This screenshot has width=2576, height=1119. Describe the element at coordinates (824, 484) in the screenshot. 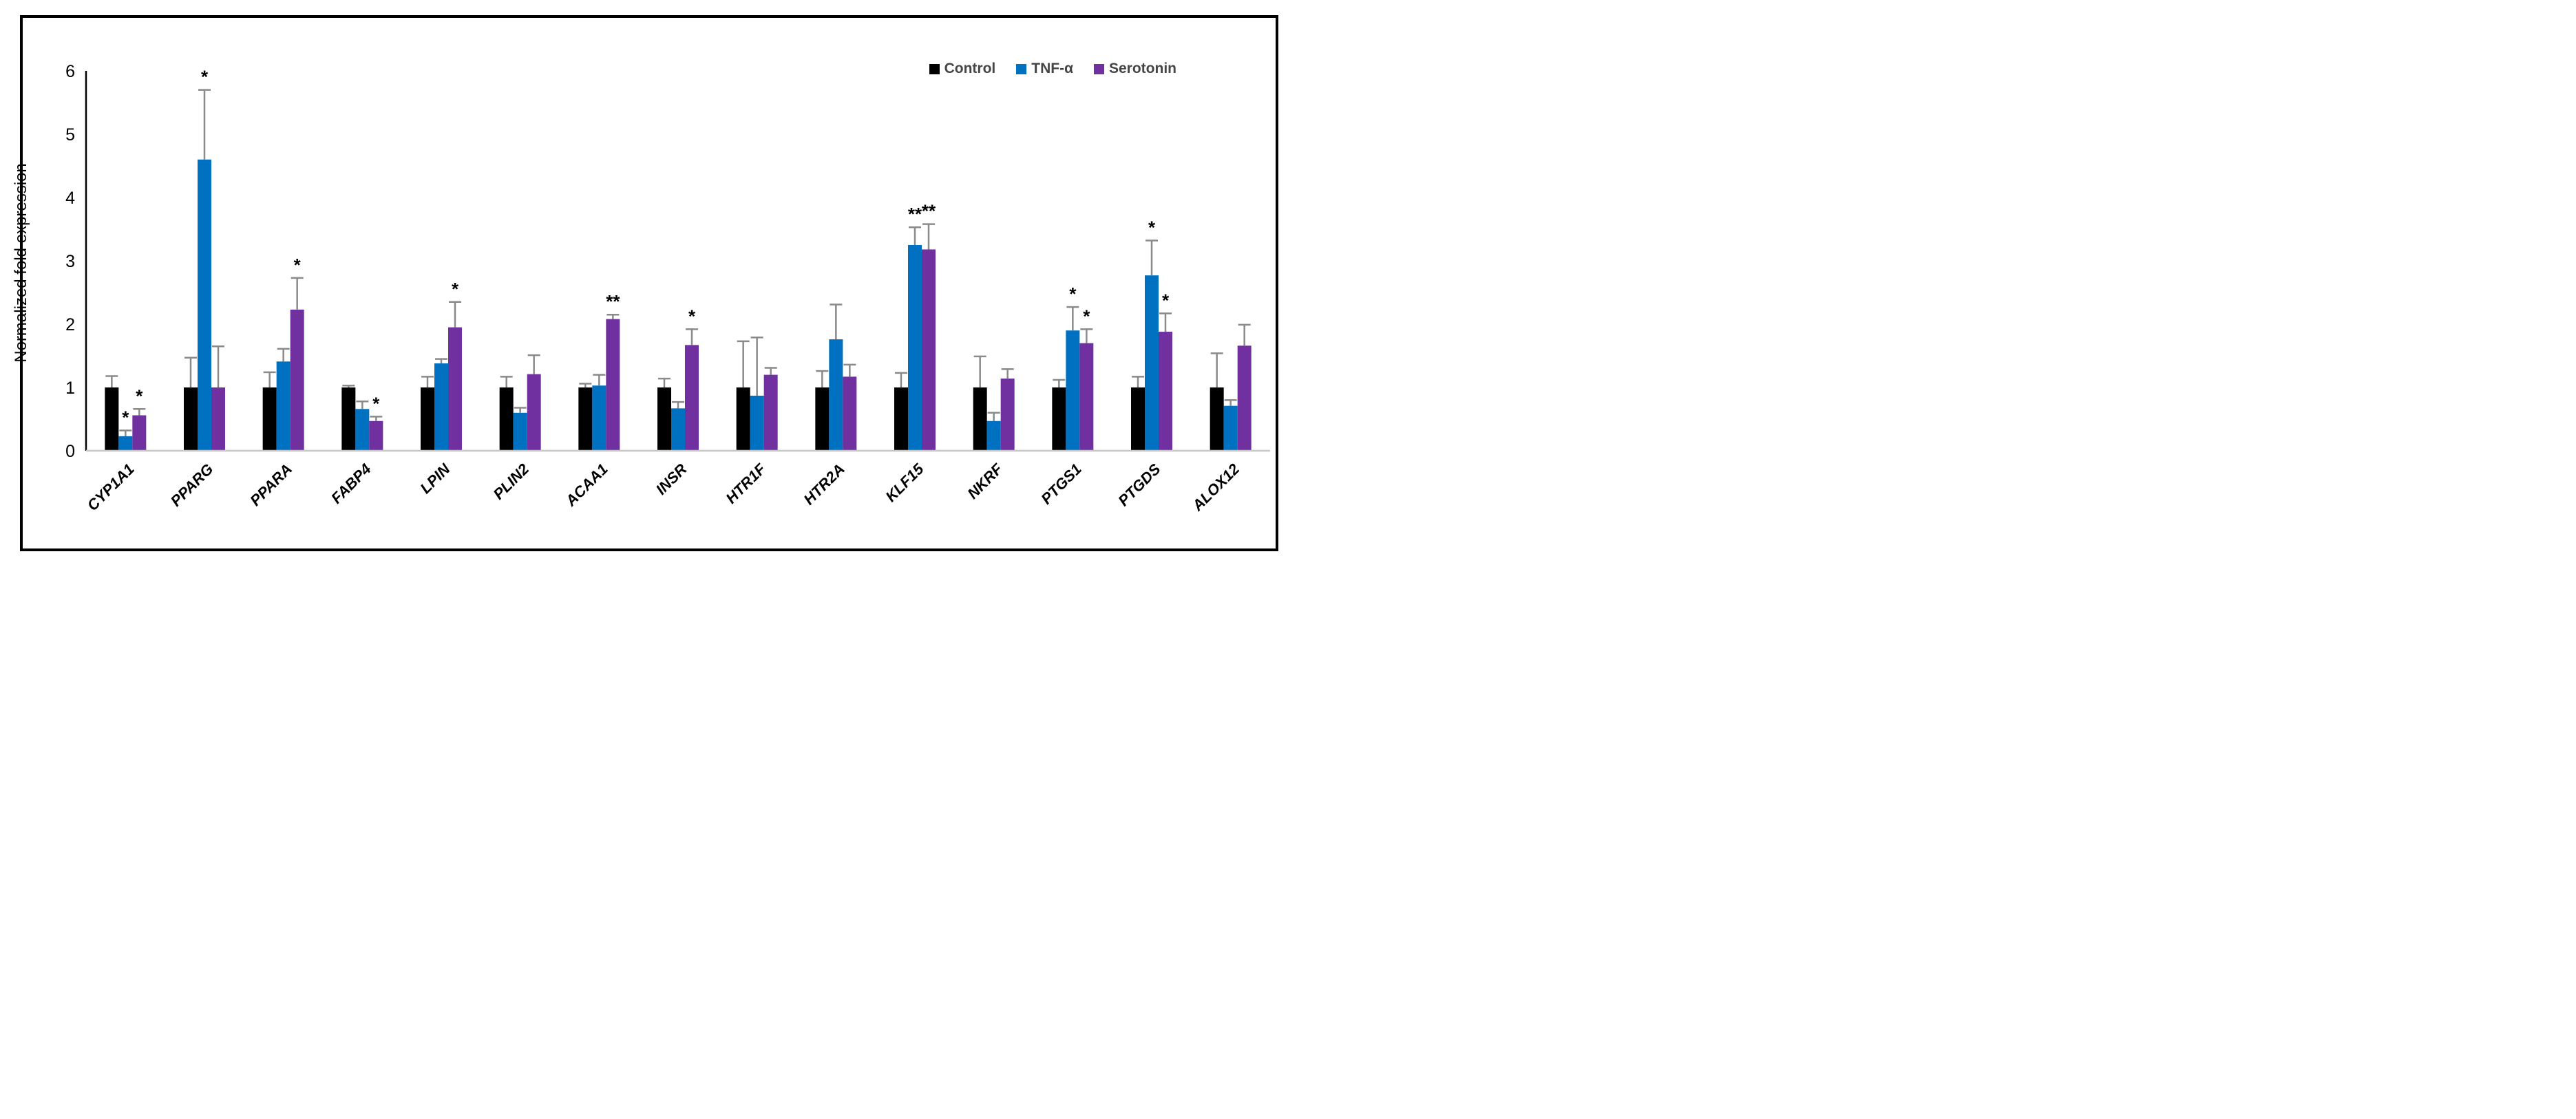

I see `x-category-label: HTR2A` at that location.